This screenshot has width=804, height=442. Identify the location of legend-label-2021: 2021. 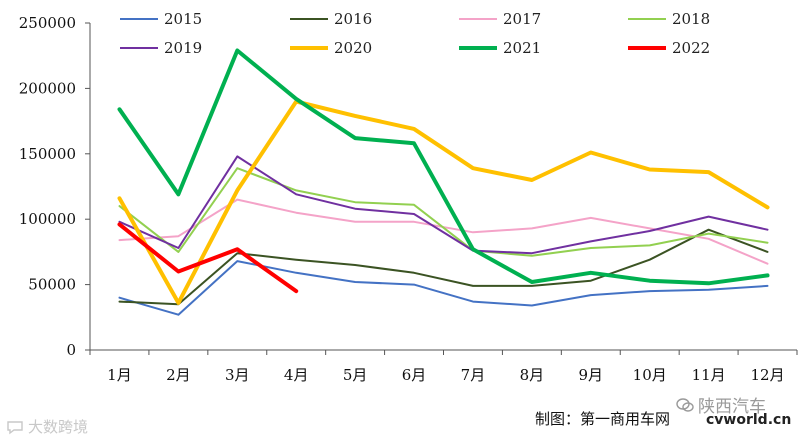
(522, 48).